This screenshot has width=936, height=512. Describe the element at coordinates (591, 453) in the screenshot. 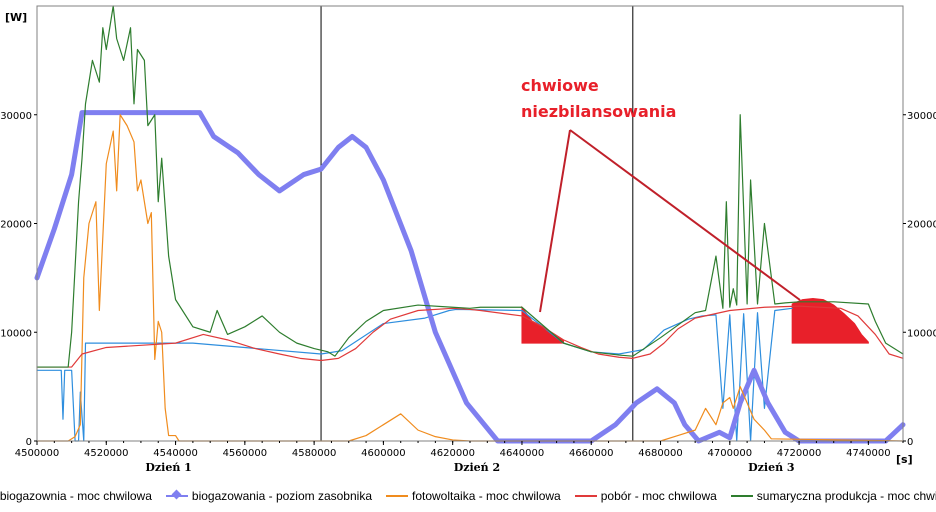

I see `x-tick-label-8: 4660000` at that location.